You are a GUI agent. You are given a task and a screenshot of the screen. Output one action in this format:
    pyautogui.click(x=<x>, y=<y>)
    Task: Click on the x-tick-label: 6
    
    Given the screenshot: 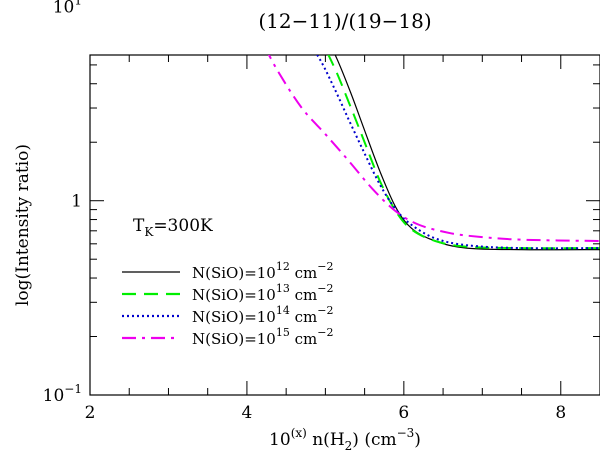 What is the action you would take?
    pyautogui.click(x=403, y=413)
    